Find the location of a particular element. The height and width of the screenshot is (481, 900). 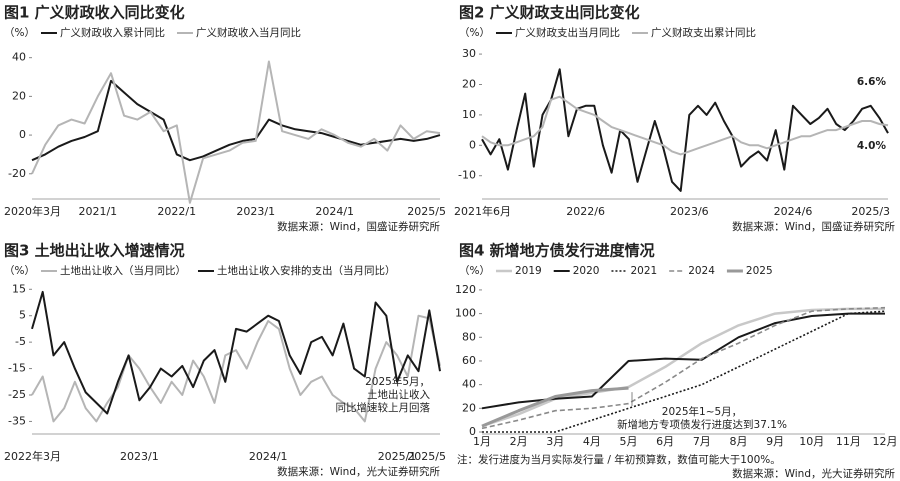

legend-label: 广义财政收入累计同比 is located at coordinates (112, 32).